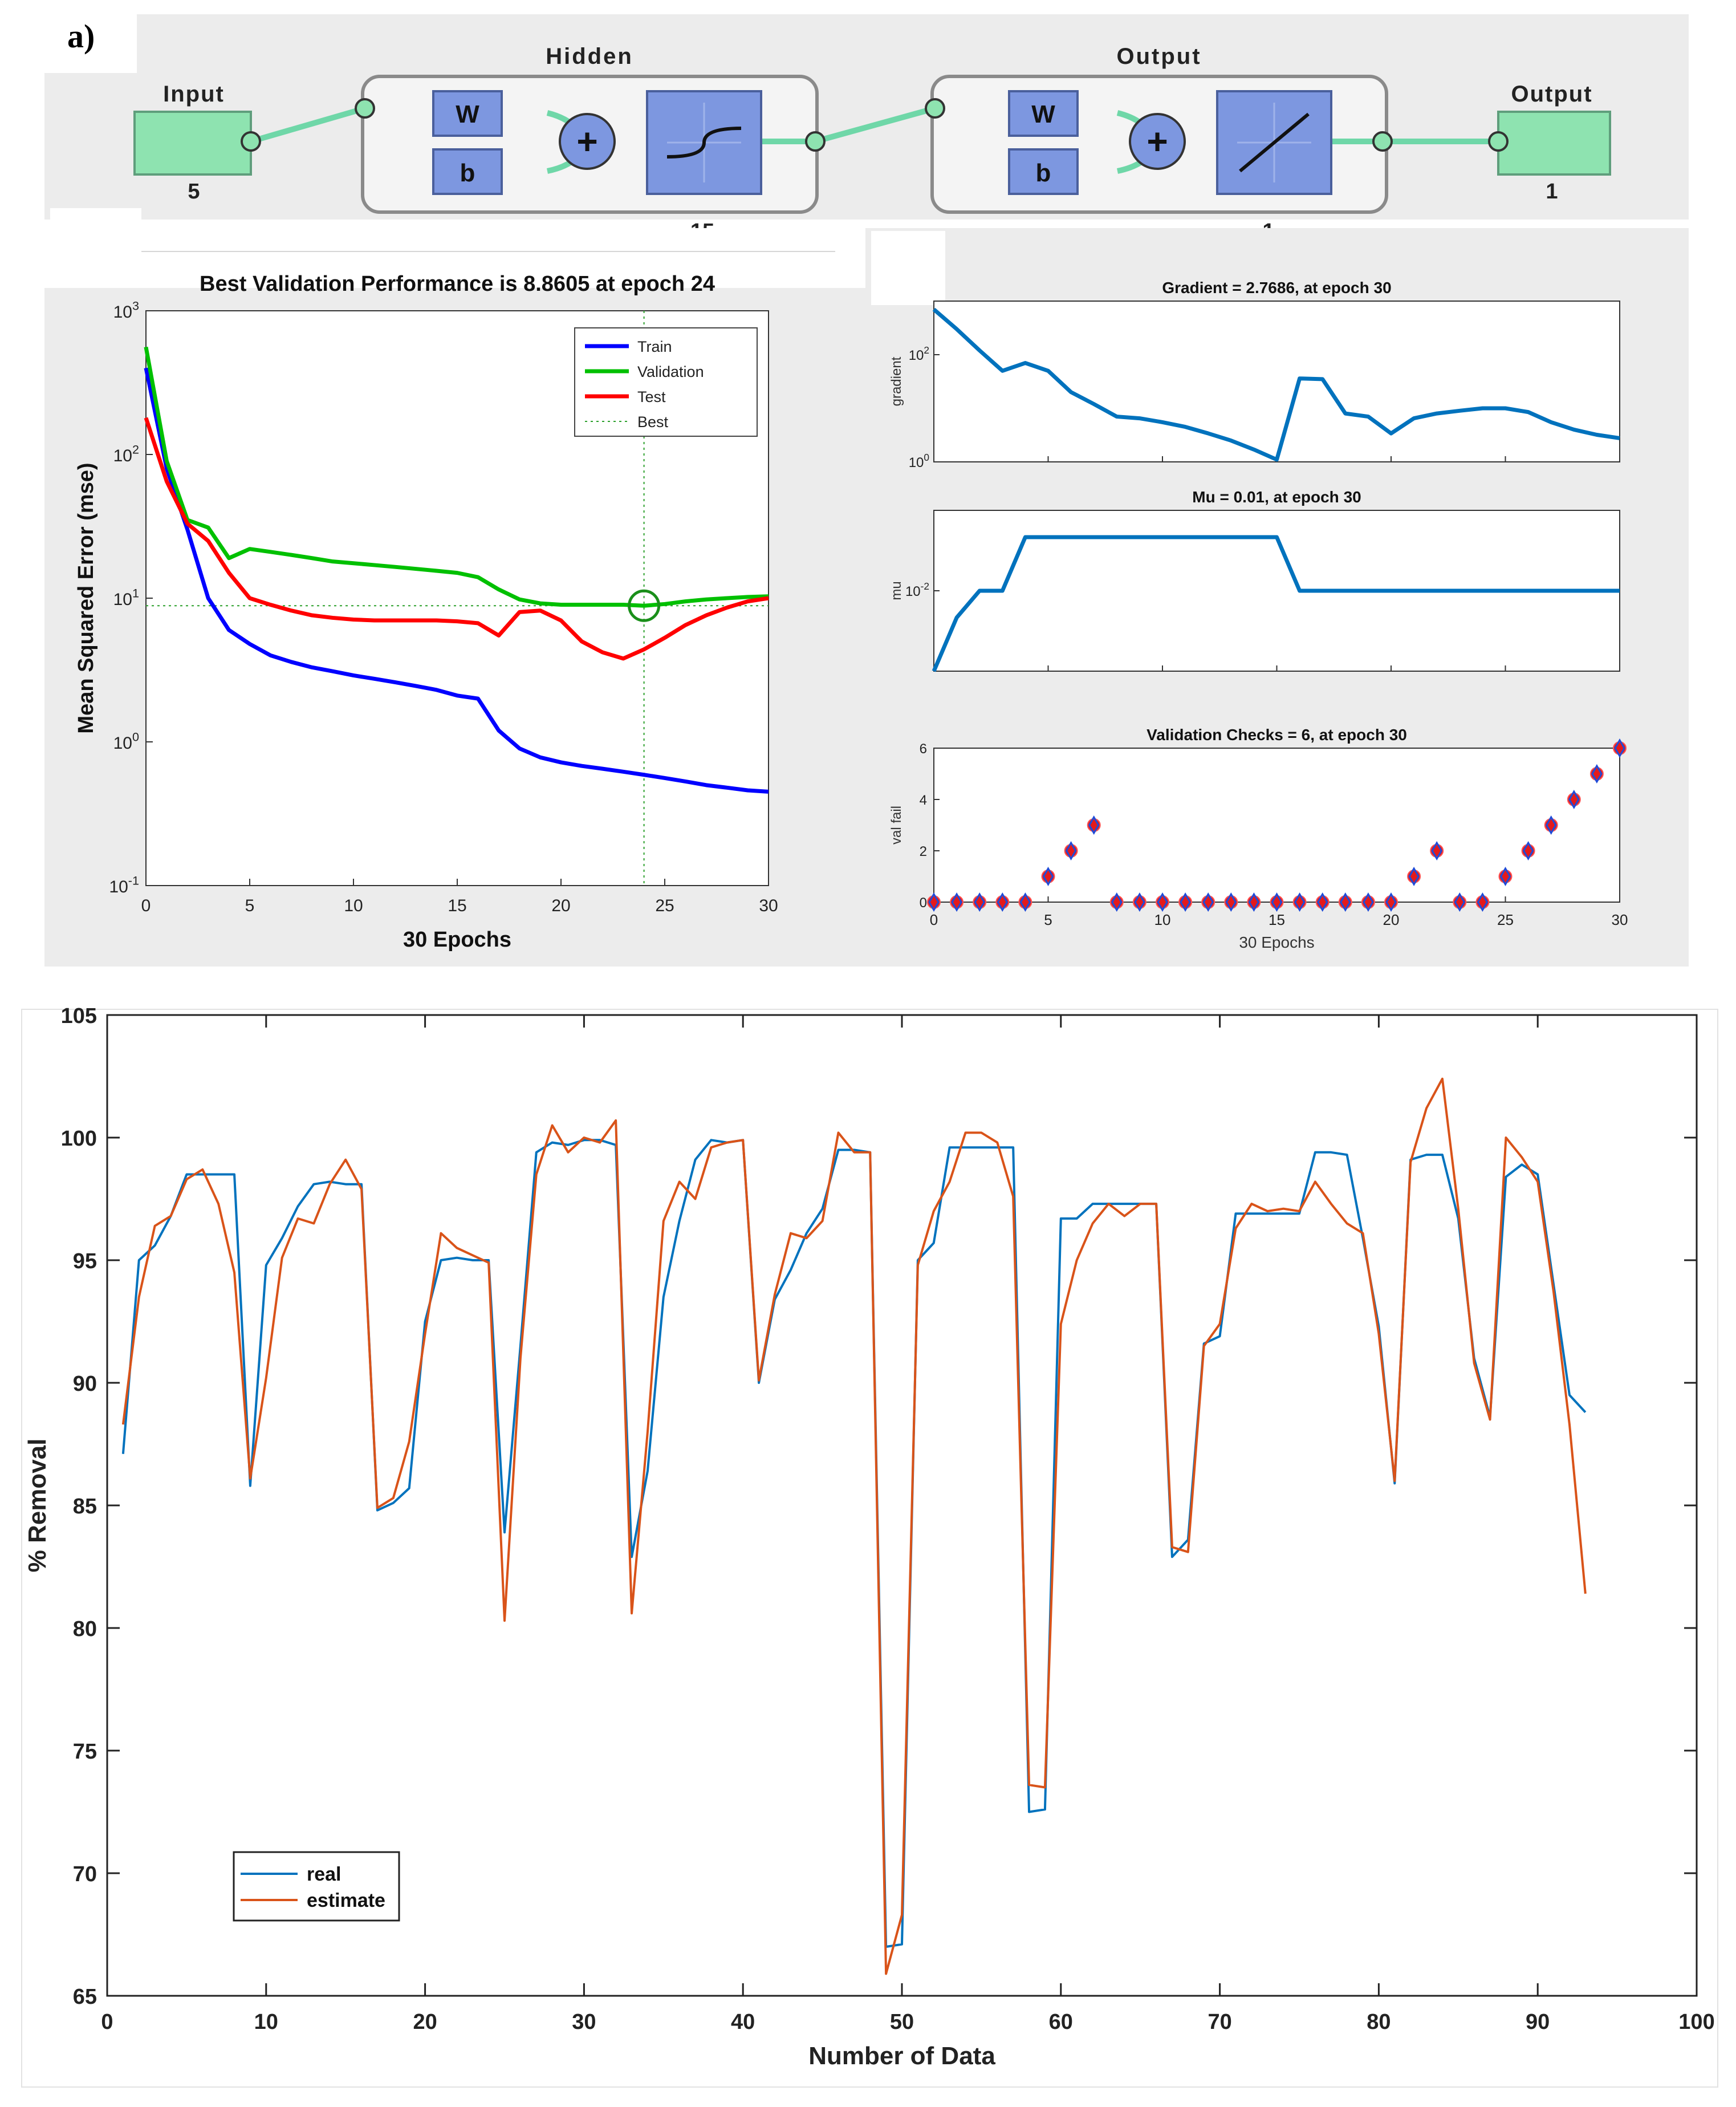  What do you see at coordinates (902, 2056) in the screenshot?
I see `removal-xlabel: Number of Data` at bounding box center [902, 2056].